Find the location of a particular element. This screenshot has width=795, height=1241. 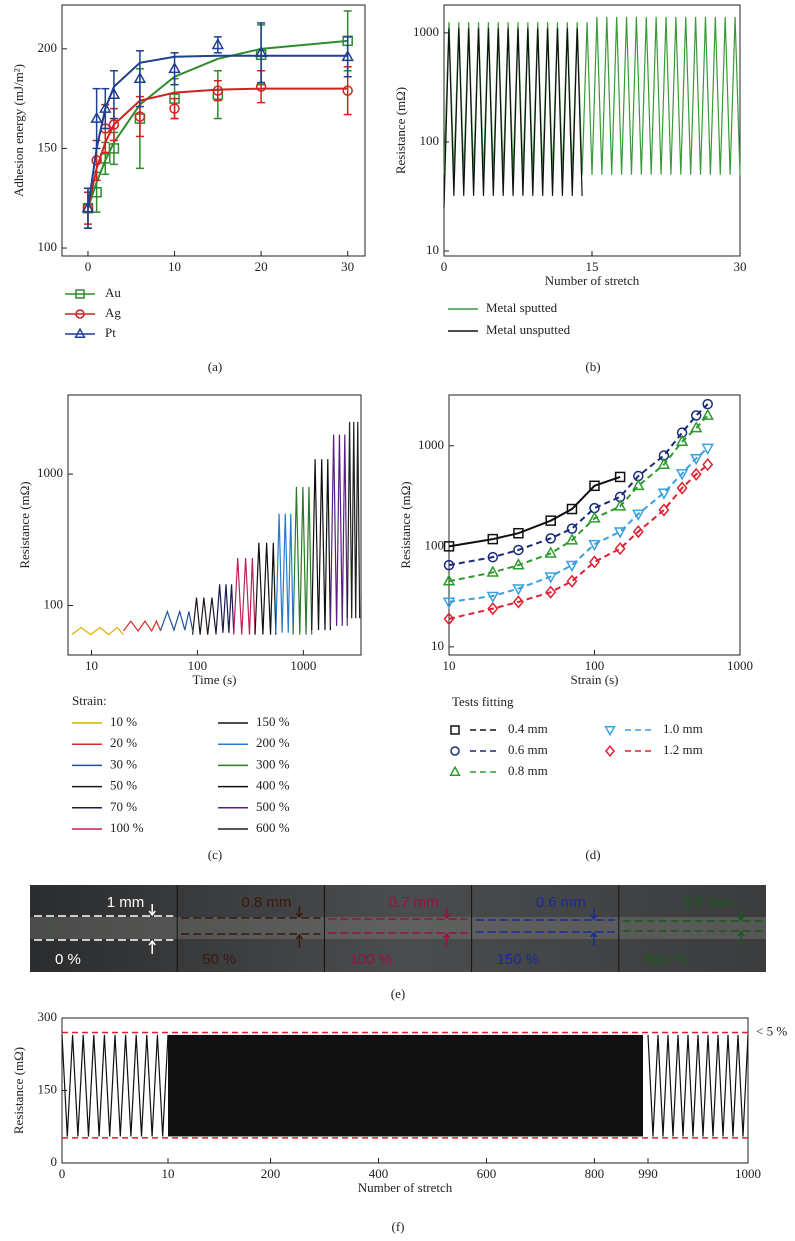

annotation: < 5 % is located at coordinates (771, 1030).